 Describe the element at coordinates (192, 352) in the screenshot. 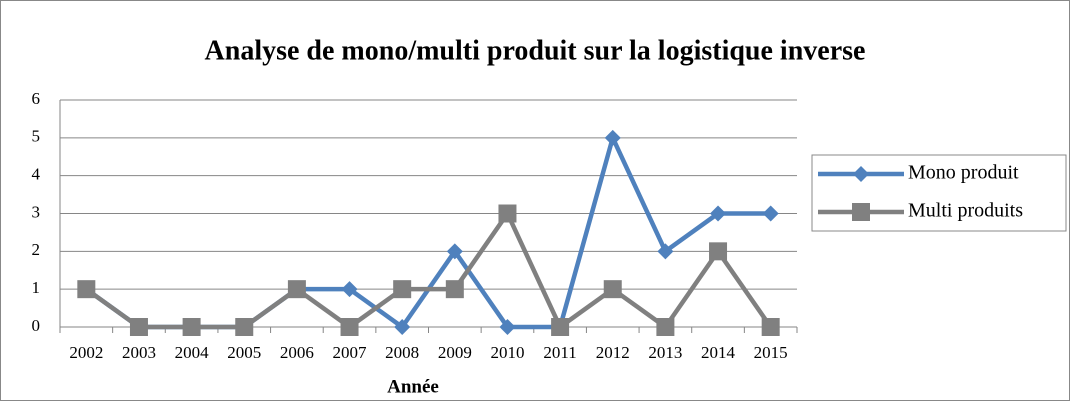

I see `x-tick-label: 2004` at that location.